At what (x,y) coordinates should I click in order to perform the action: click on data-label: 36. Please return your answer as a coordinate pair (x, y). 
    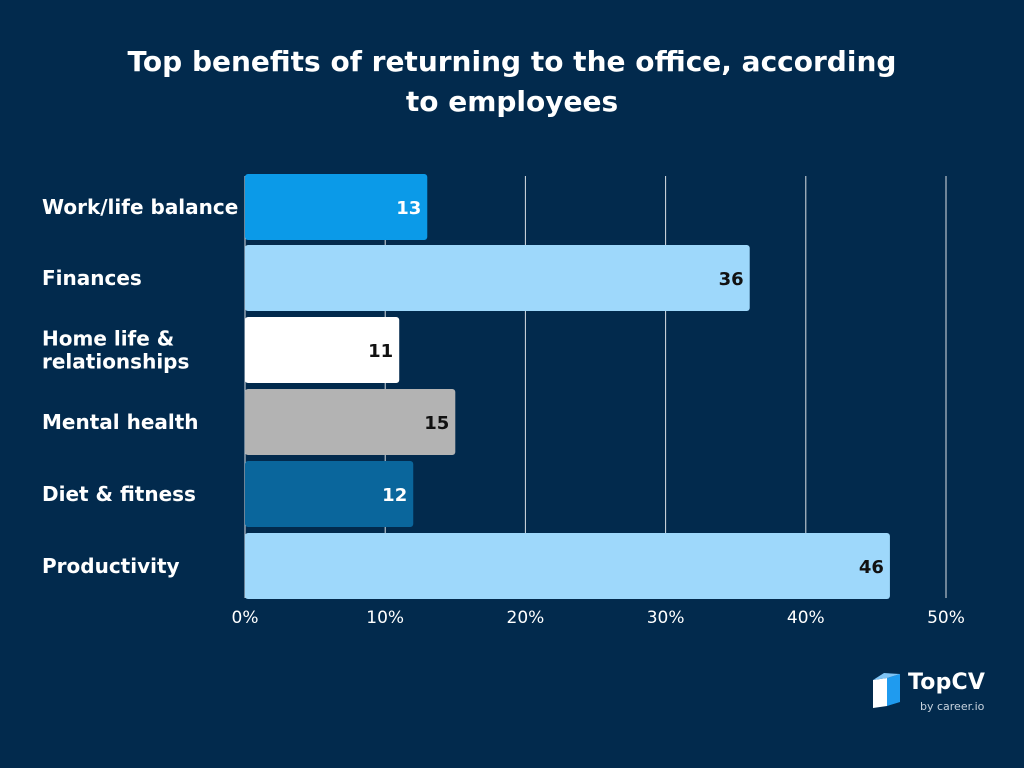
    Looking at the image, I should click on (731, 279).